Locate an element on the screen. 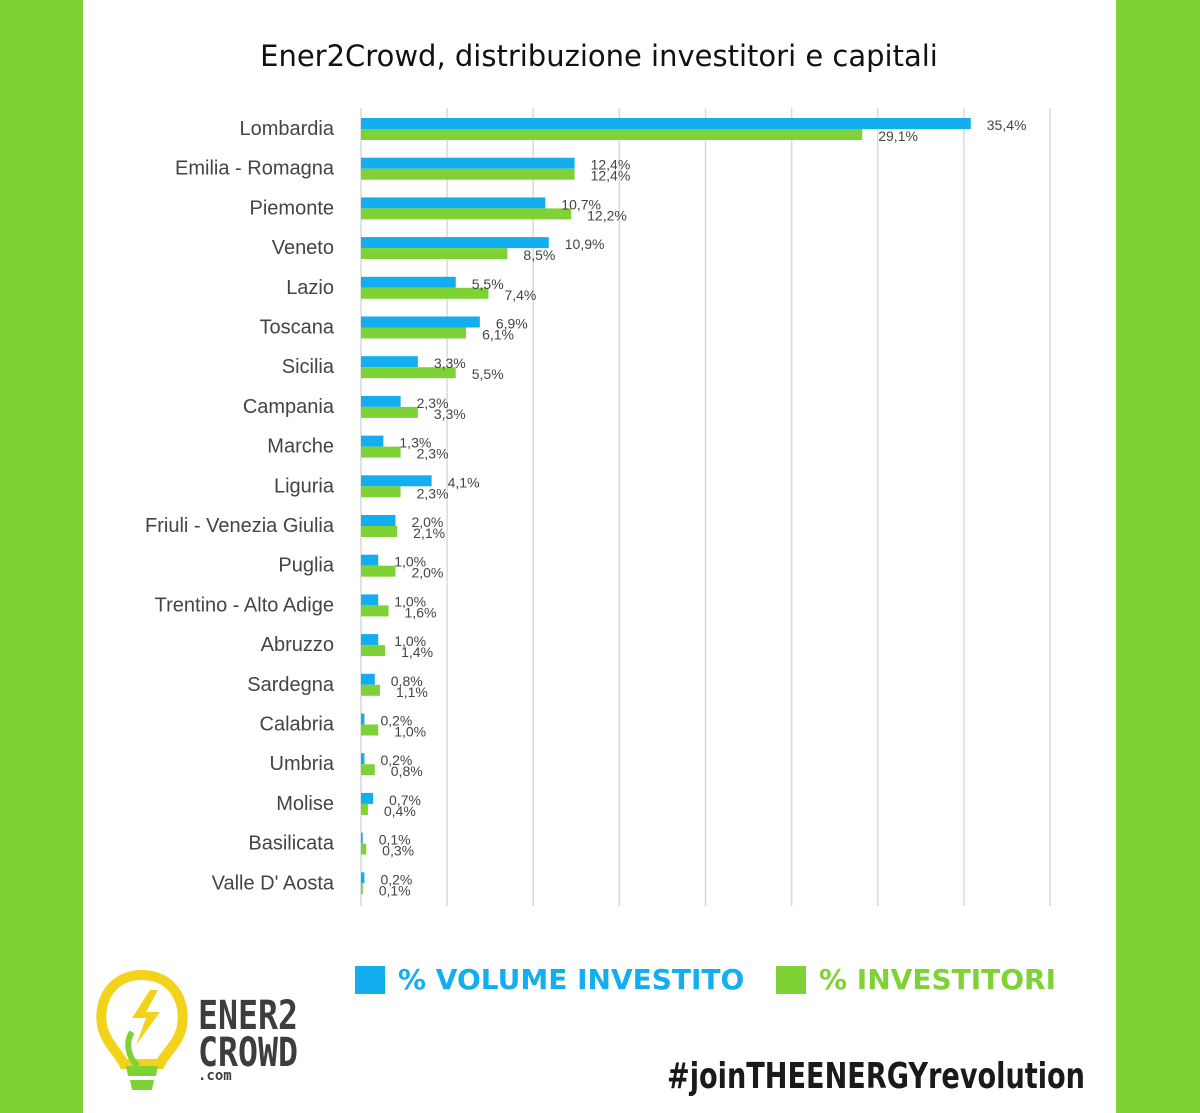 The width and height of the screenshot is (1200, 1113). data-label: 1,3% is located at coordinates (415, 443).